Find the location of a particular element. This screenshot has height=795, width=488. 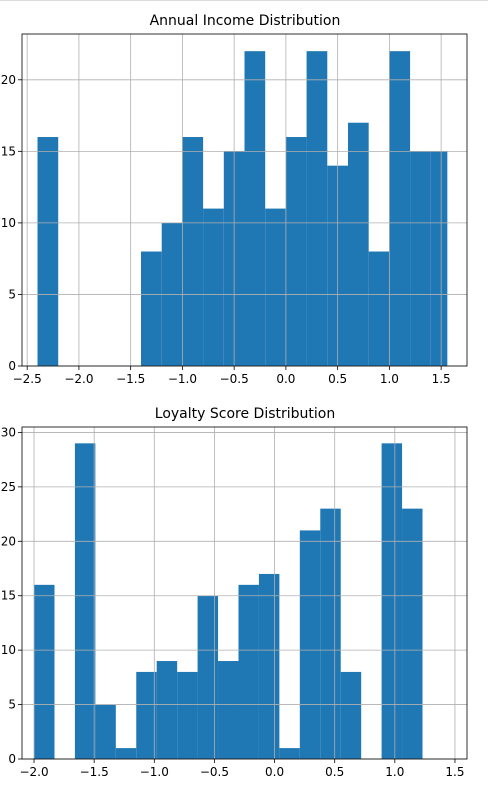

chart-title: Annual Income Distribution is located at coordinates (245, 21).